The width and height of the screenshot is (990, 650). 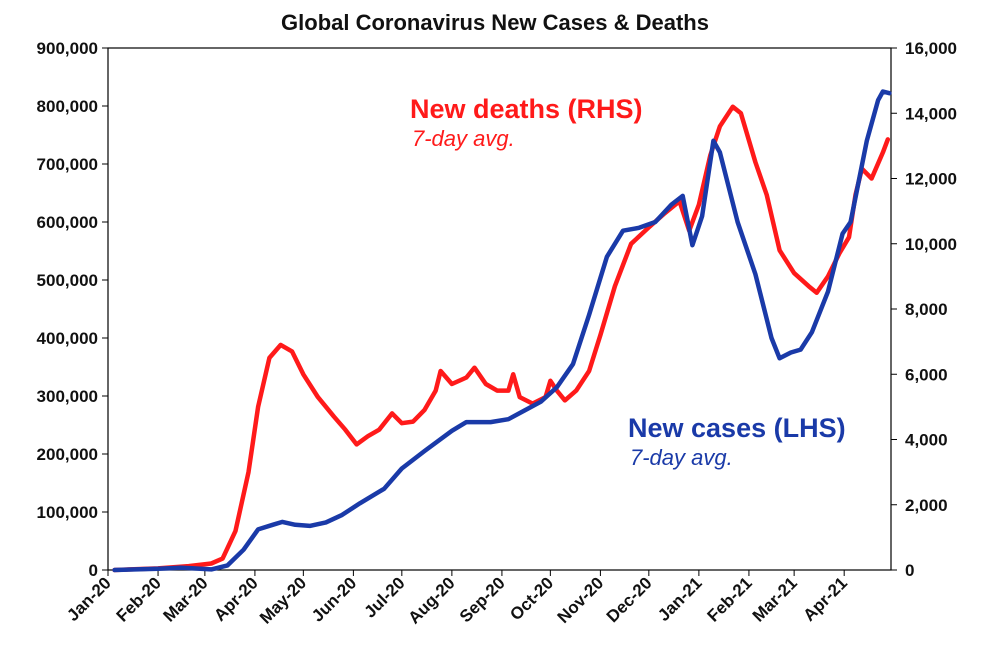 I want to click on deaths-series-note: 7-day avg., so click(x=463, y=138).